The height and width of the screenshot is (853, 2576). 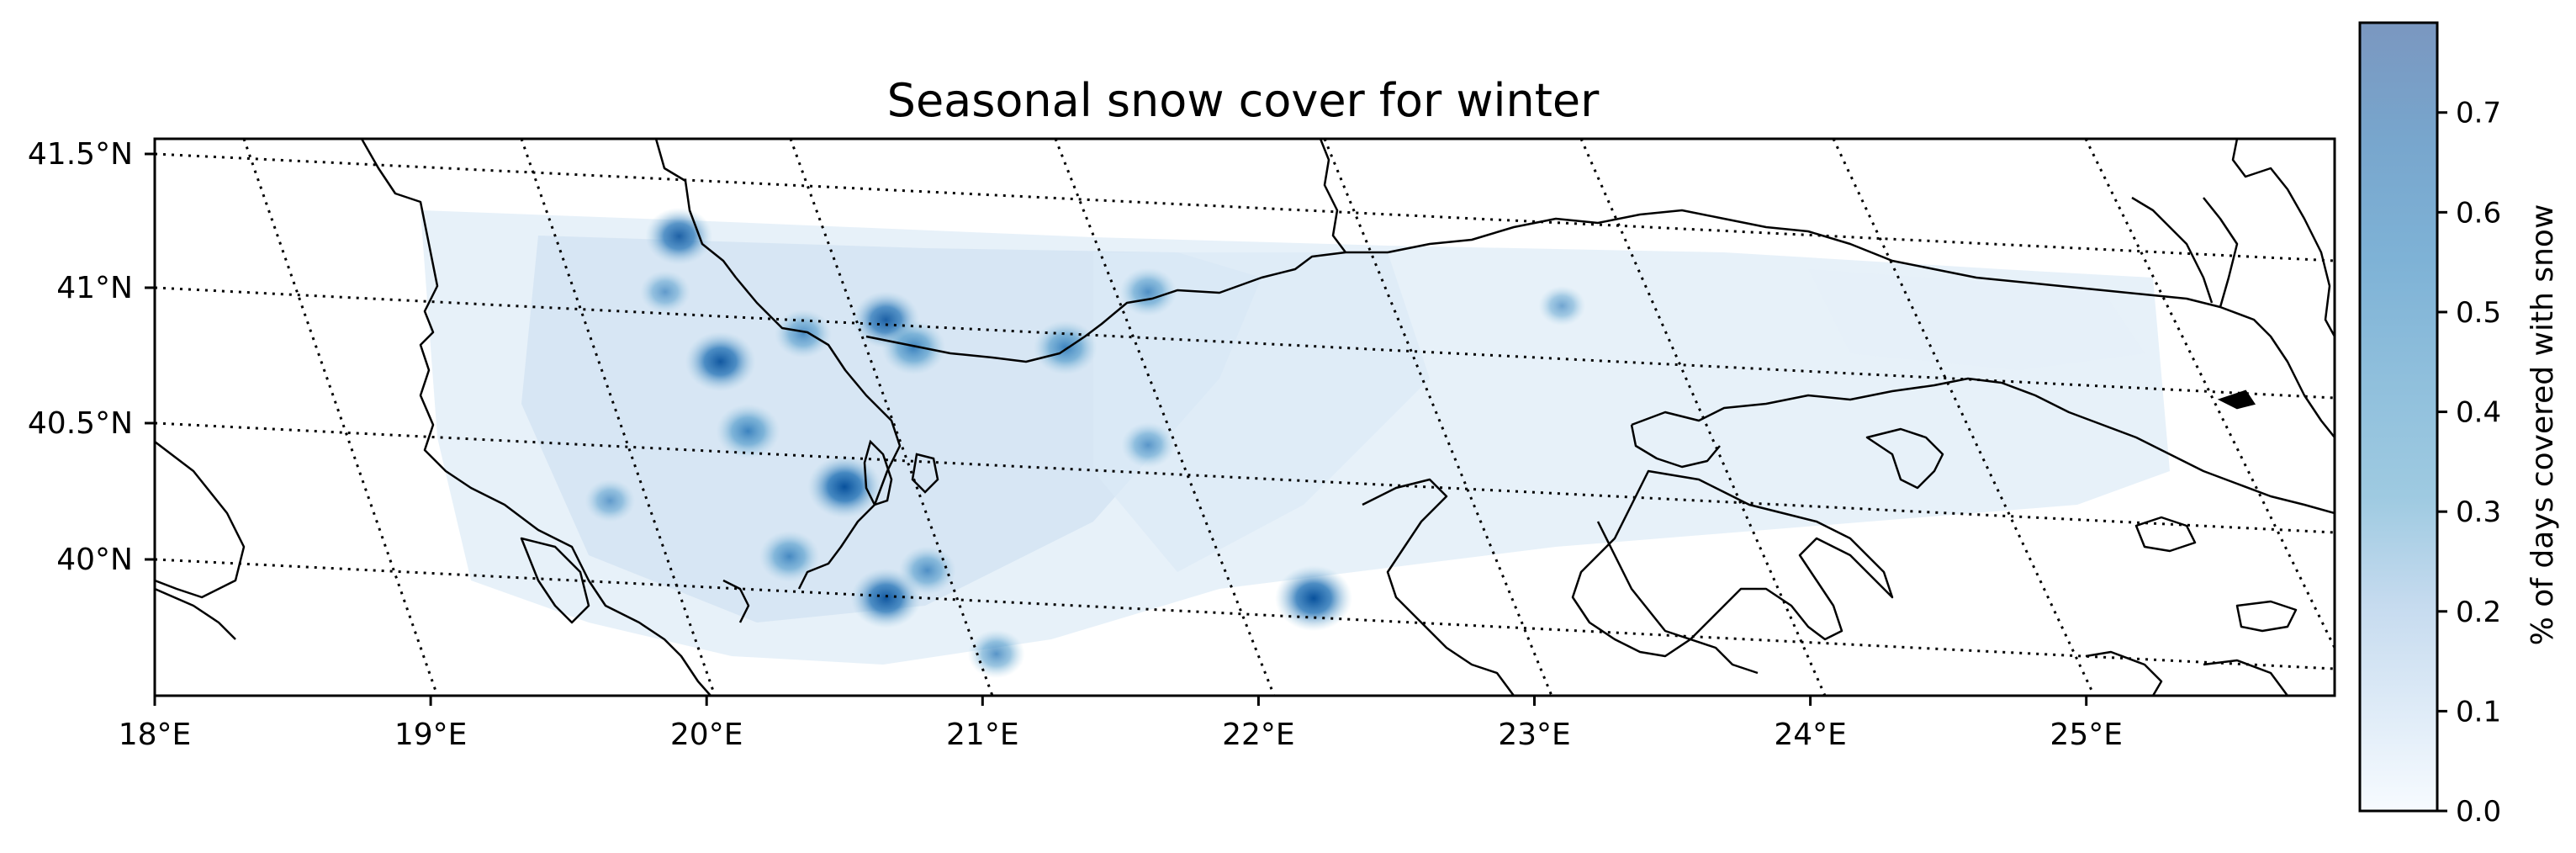 What do you see at coordinates (2478, 213) in the screenshot?
I see `colorbar-tick-label: 0.6` at bounding box center [2478, 213].